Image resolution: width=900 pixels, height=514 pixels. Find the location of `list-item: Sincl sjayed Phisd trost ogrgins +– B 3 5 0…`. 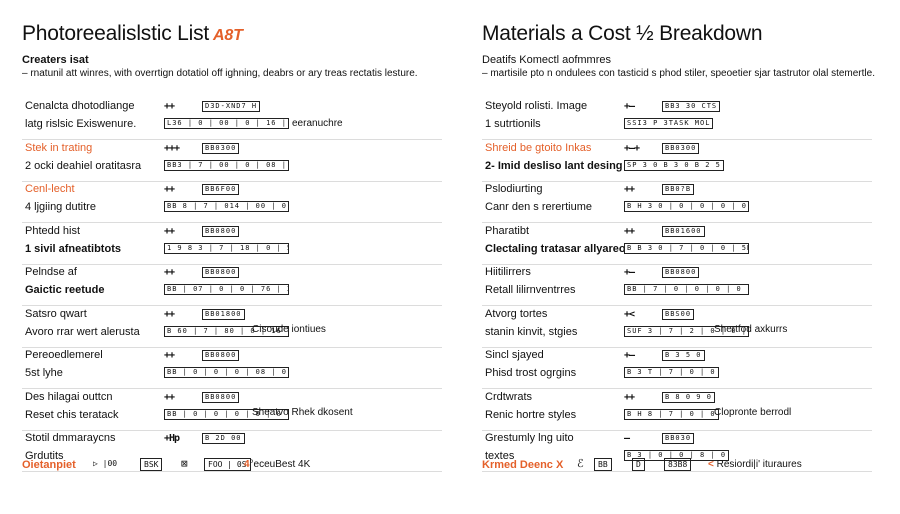

list-item: Sincl sjayed Phisd trost ogrgins +– B 3 5 0… is located at coordinates (677, 368).